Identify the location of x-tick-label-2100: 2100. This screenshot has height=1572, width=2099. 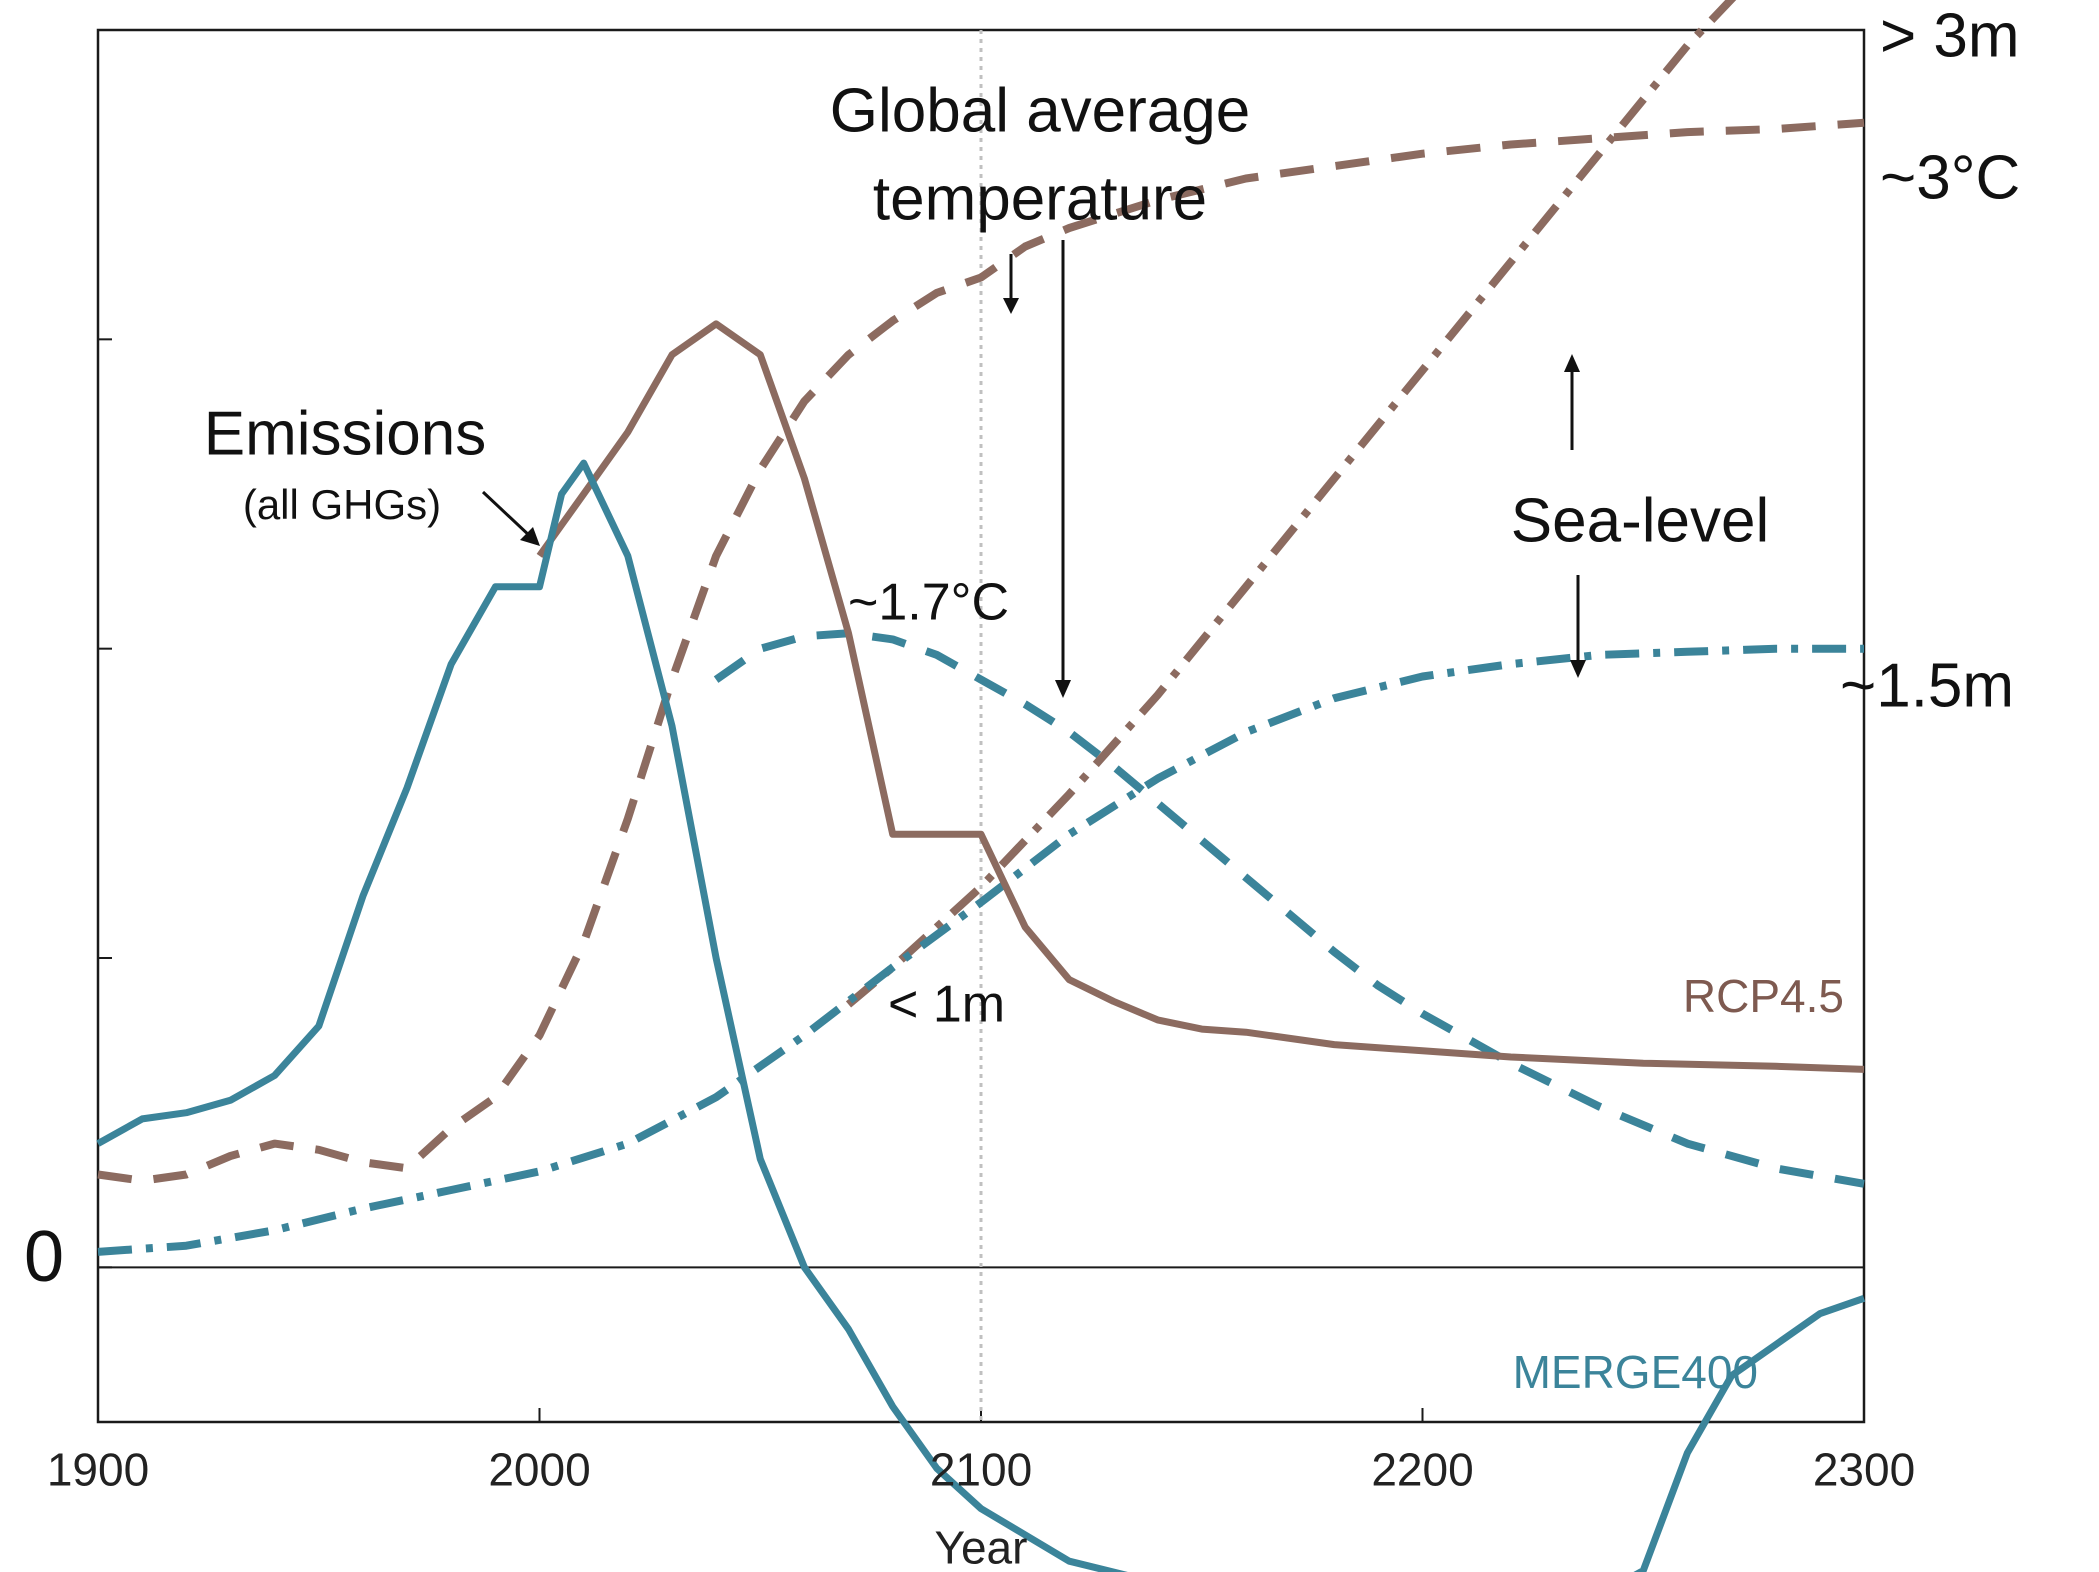
(981, 1470).